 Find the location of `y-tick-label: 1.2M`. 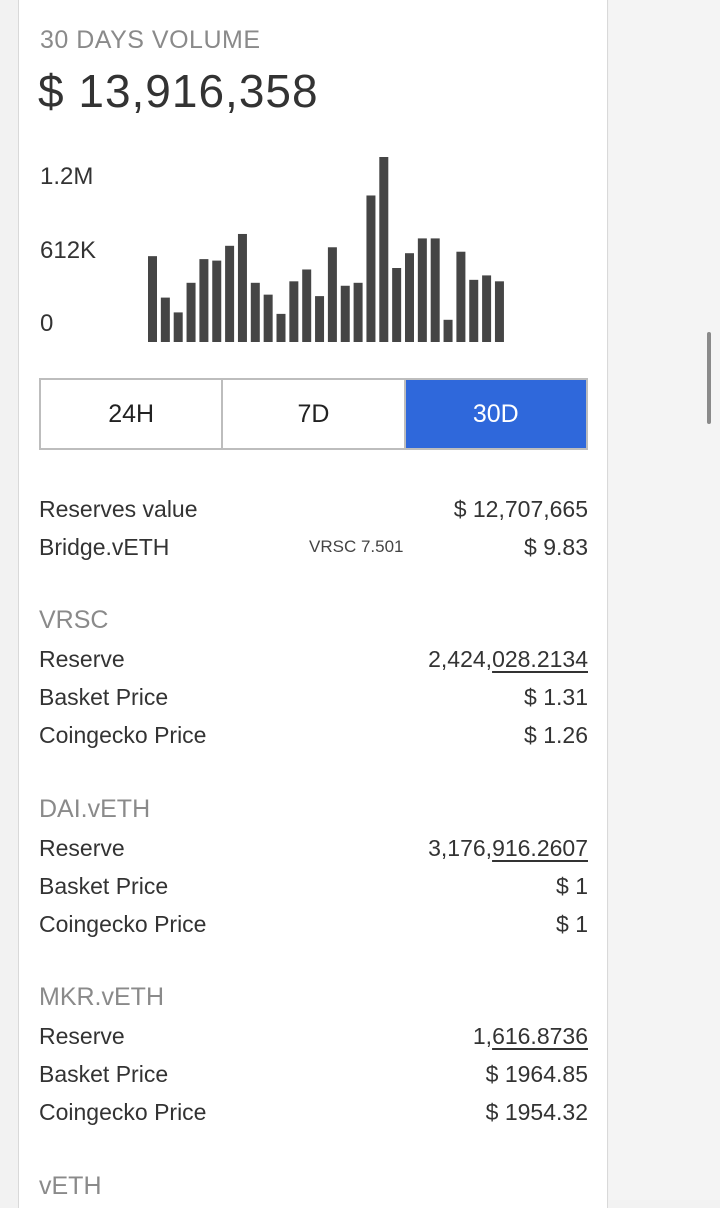

y-tick-label: 1.2M is located at coordinates (67, 176).